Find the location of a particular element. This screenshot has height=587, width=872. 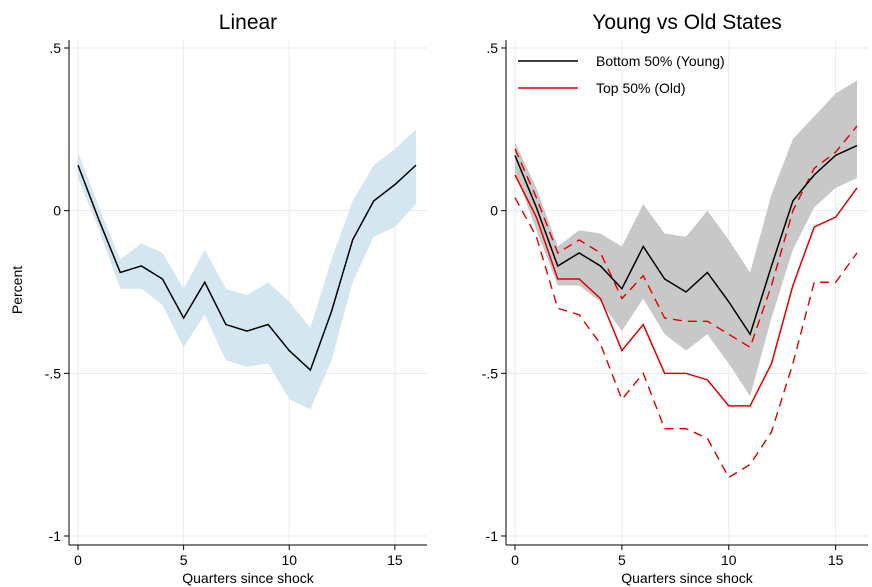

y-axis-label: Percent is located at coordinates (17, 290).